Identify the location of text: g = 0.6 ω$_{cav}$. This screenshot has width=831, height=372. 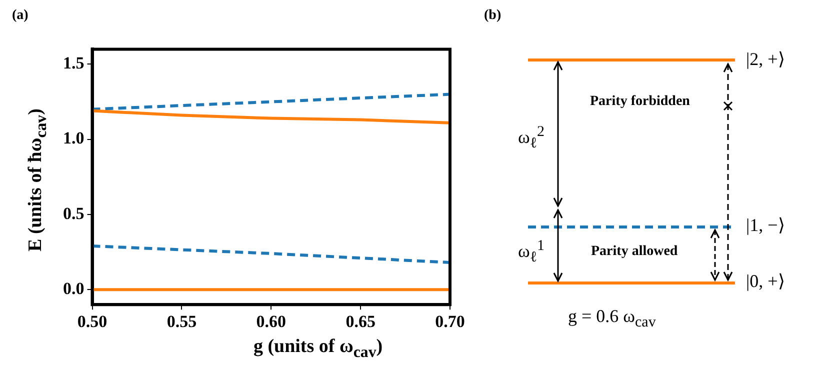
(612, 319).